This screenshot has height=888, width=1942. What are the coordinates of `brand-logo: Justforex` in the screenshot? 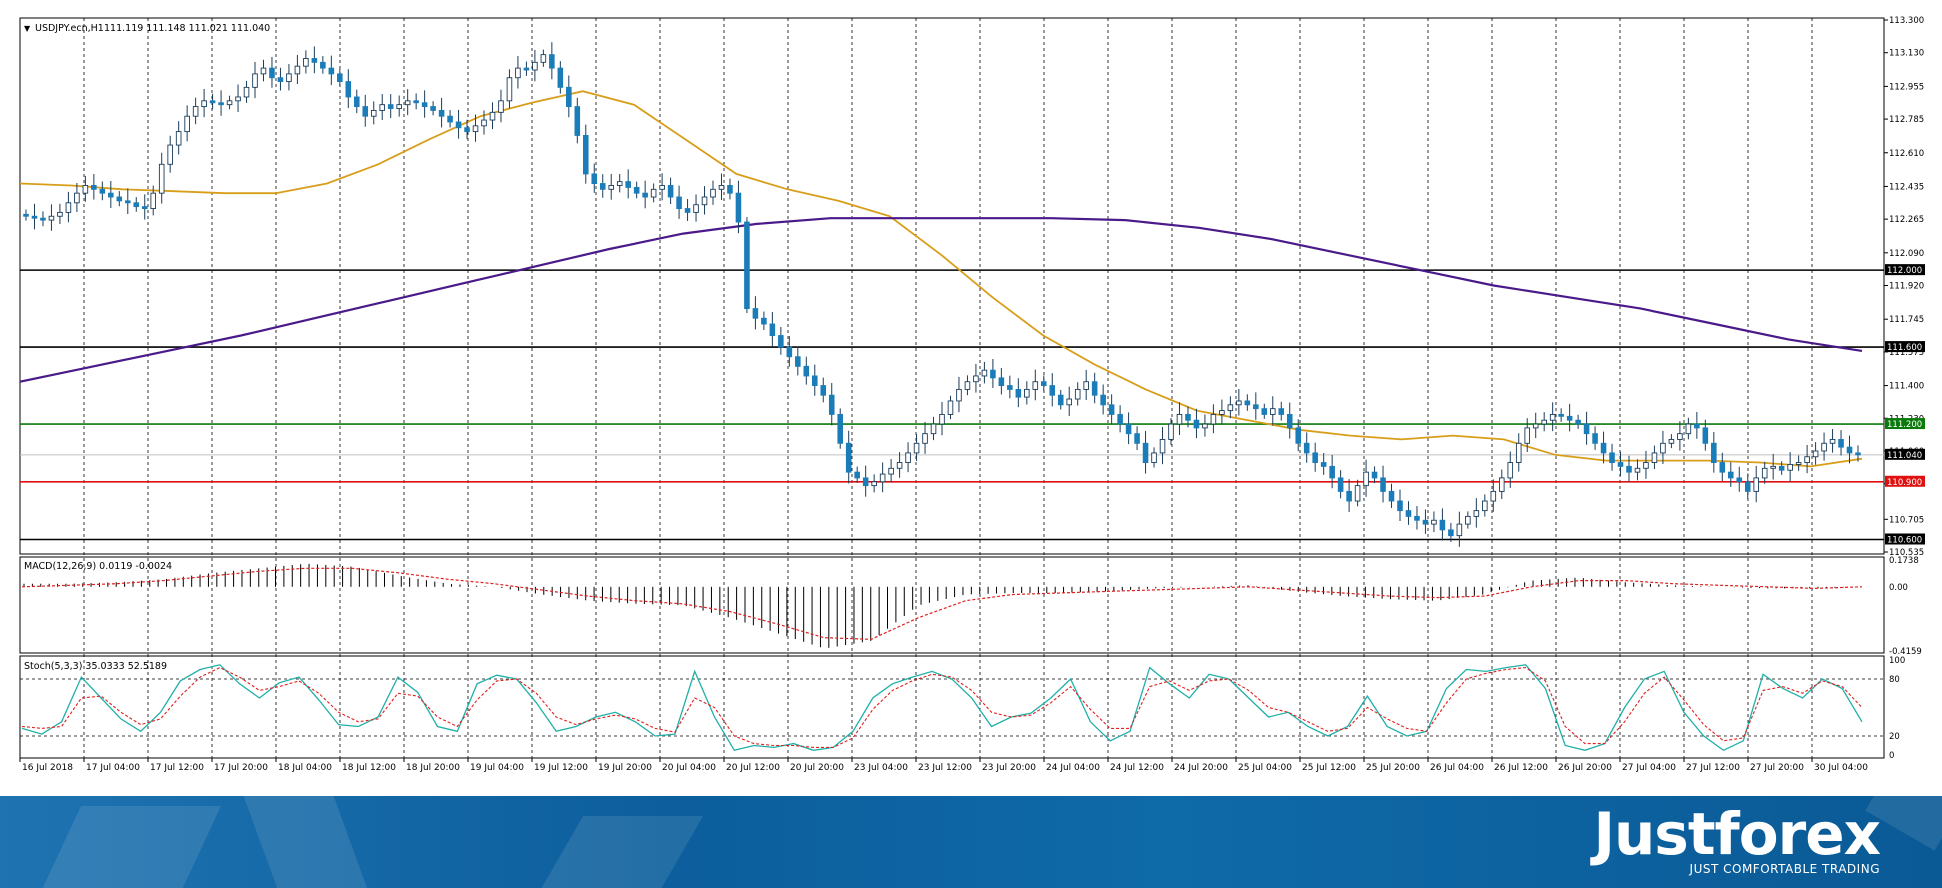 It's located at (1737, 834).